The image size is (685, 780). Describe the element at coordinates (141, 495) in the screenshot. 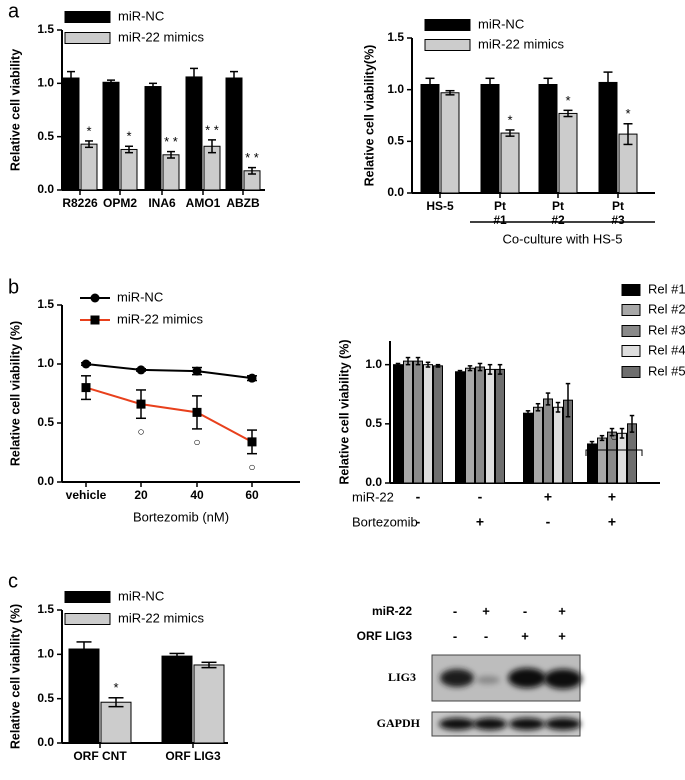

I see `x-tick-label: 20` at that location.